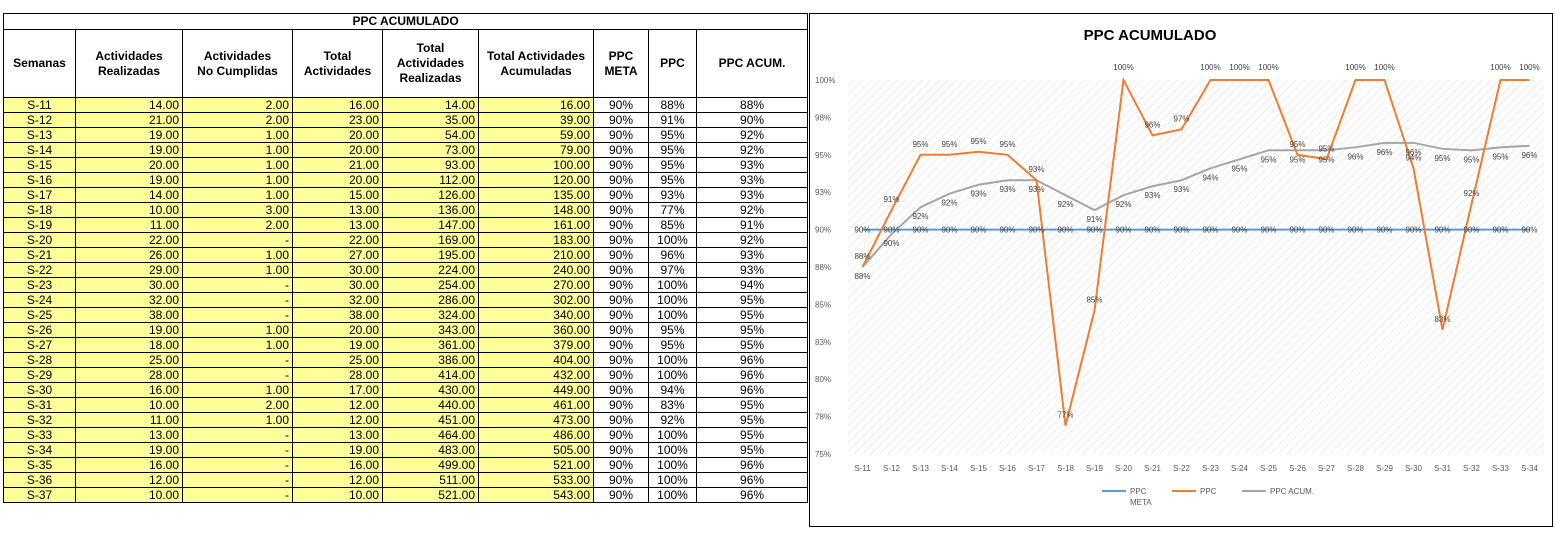  What do you see at coordinates (337, 390) in the screenshot?
I see `table-cell: 17.00` at bounding box center [337, 390].